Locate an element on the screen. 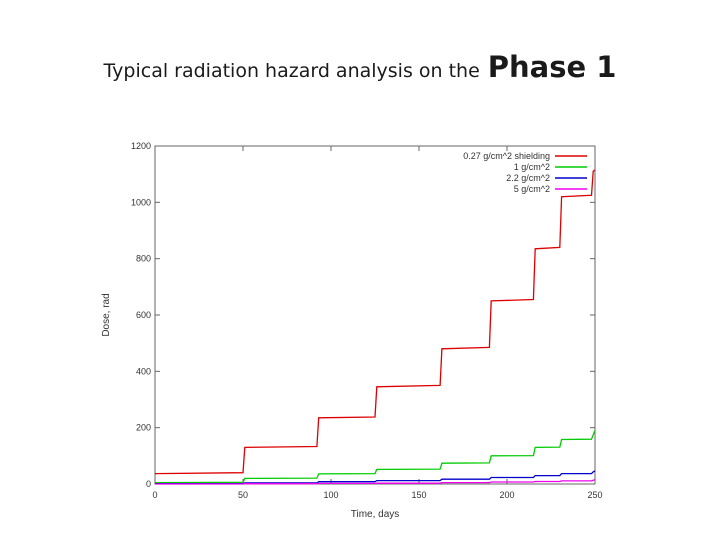 The height and width of the screenshot is (540, 720). legend-label-3: 2.2 g/cm^2 is located at coordinates (528, 178).